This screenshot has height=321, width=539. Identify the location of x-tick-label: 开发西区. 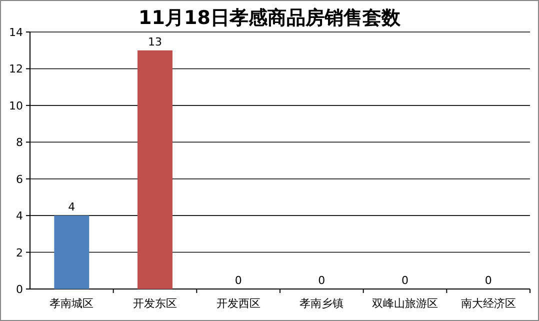
(238, 303).